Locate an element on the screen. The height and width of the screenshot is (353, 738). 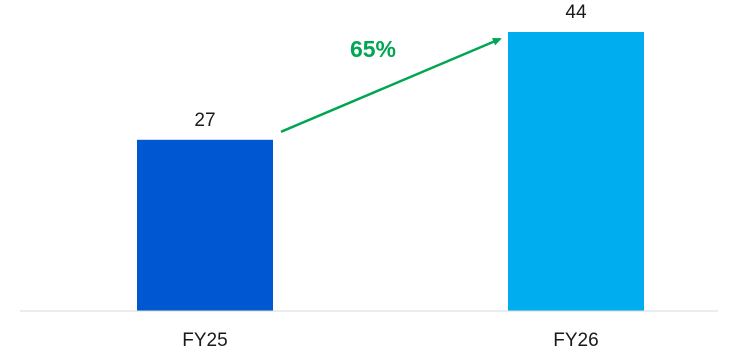
bar-fy25 is located at coordinates (205, 225).